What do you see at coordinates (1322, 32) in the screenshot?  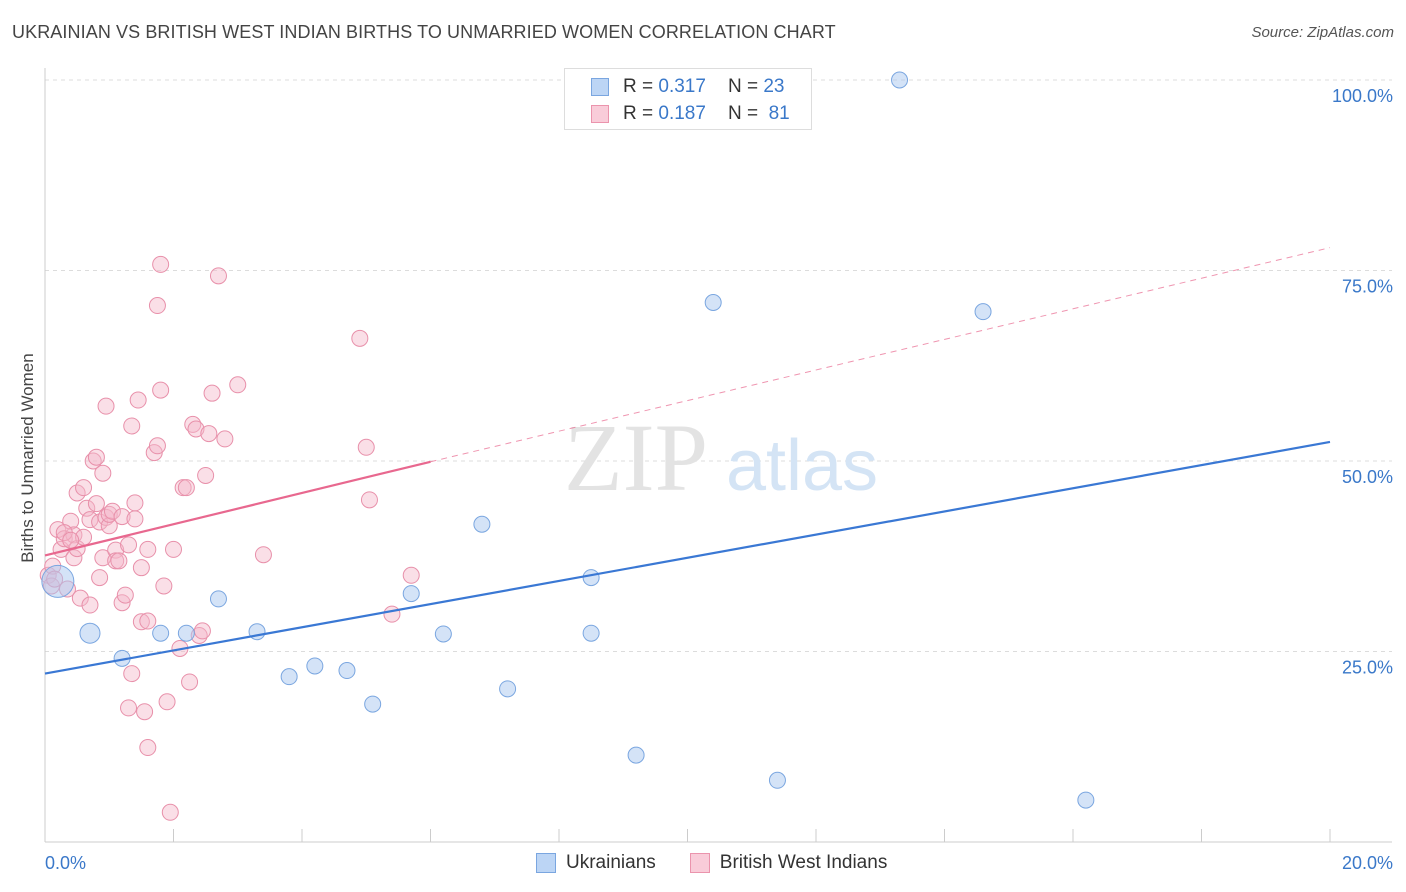 I see `source-credit: Source: ZipAtlas.com` at bounding box center [1322, 32].